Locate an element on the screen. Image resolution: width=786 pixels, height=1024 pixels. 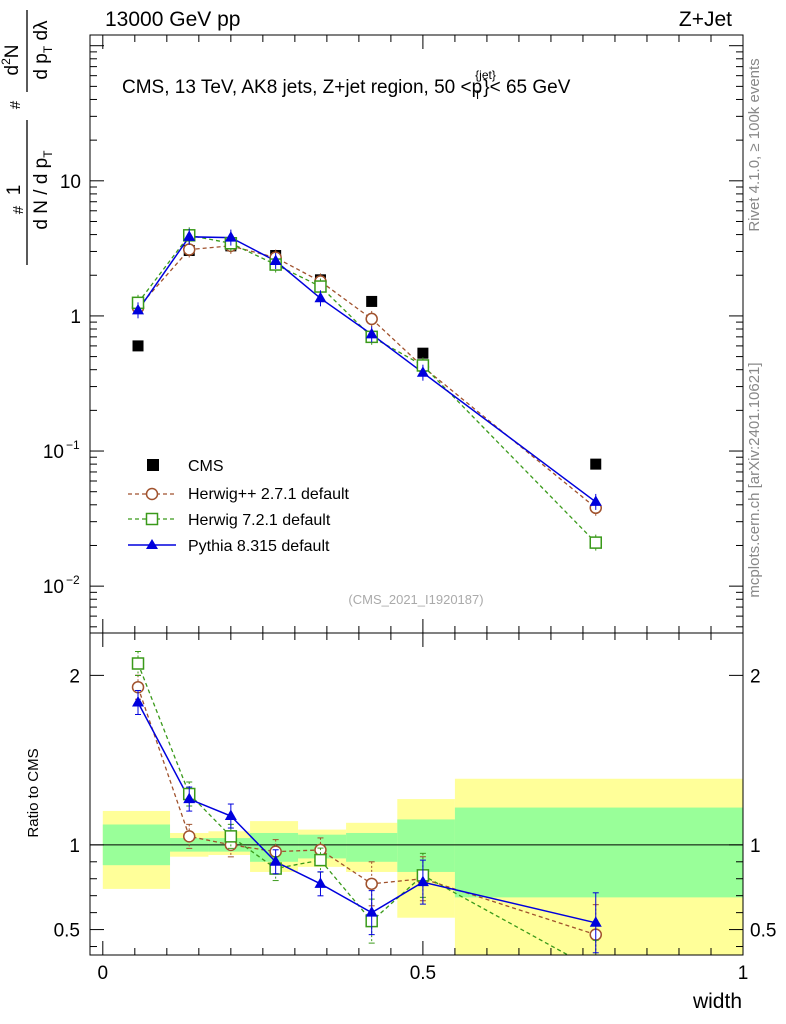
x-tick-label: 0.5 is located at coordinates (423, 973).